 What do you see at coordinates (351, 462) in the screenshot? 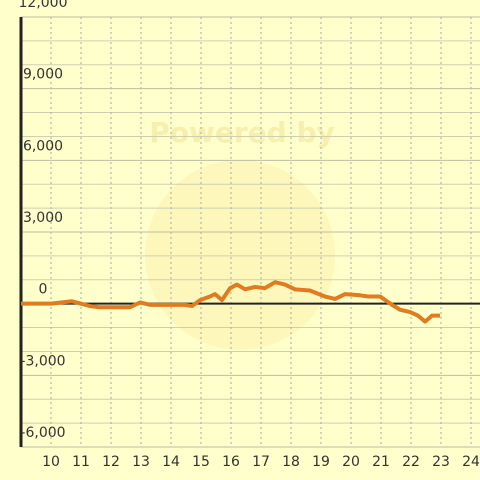
I see `x-tick-label: 20` at bounding box center [351, 462].